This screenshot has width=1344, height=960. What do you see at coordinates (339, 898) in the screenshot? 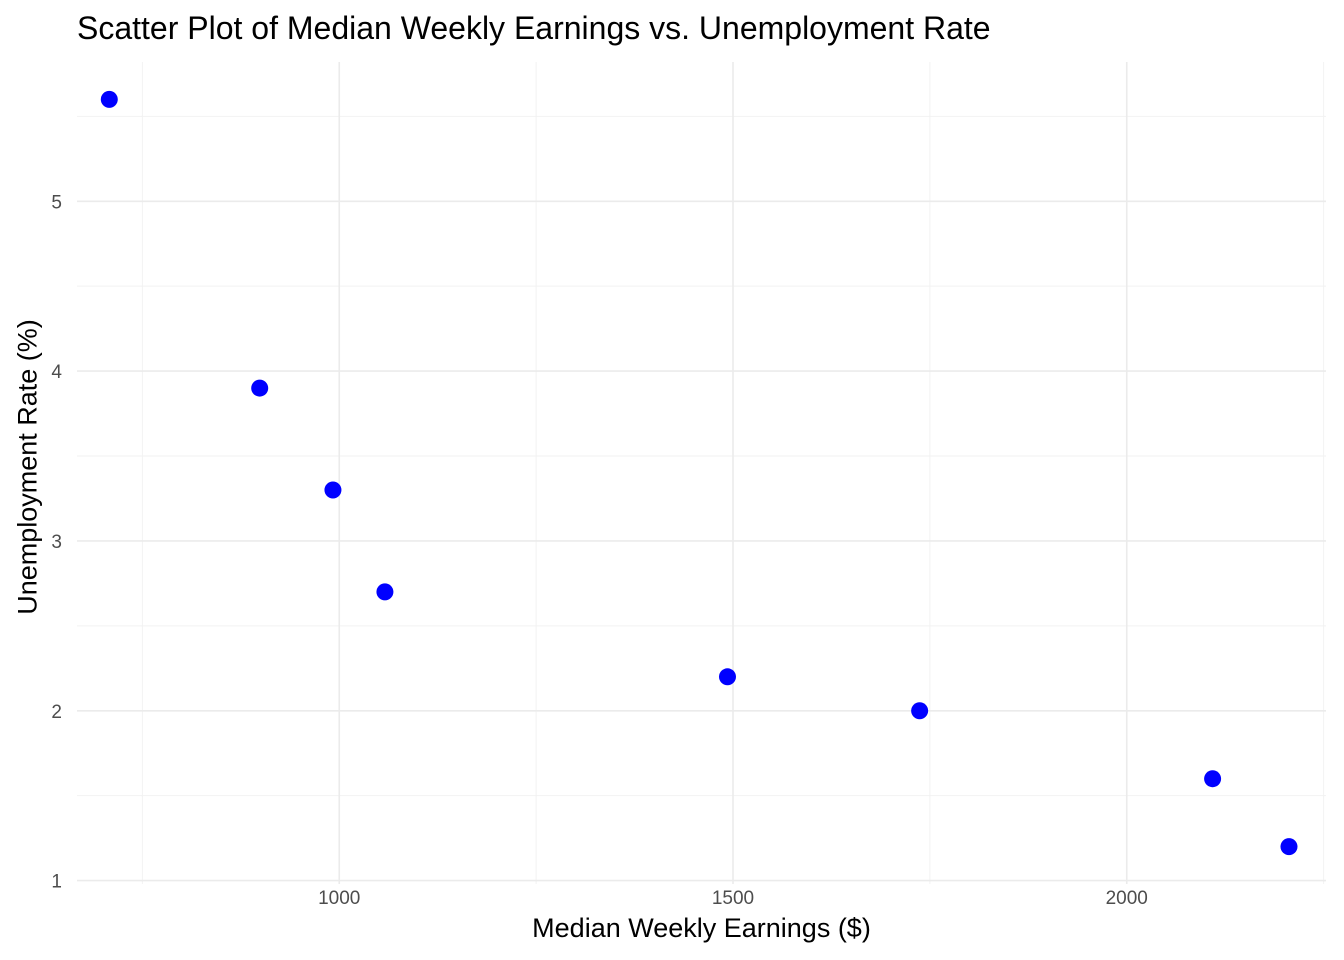
I see `x-tick-label: 1000` at bounding box center [339, 898].